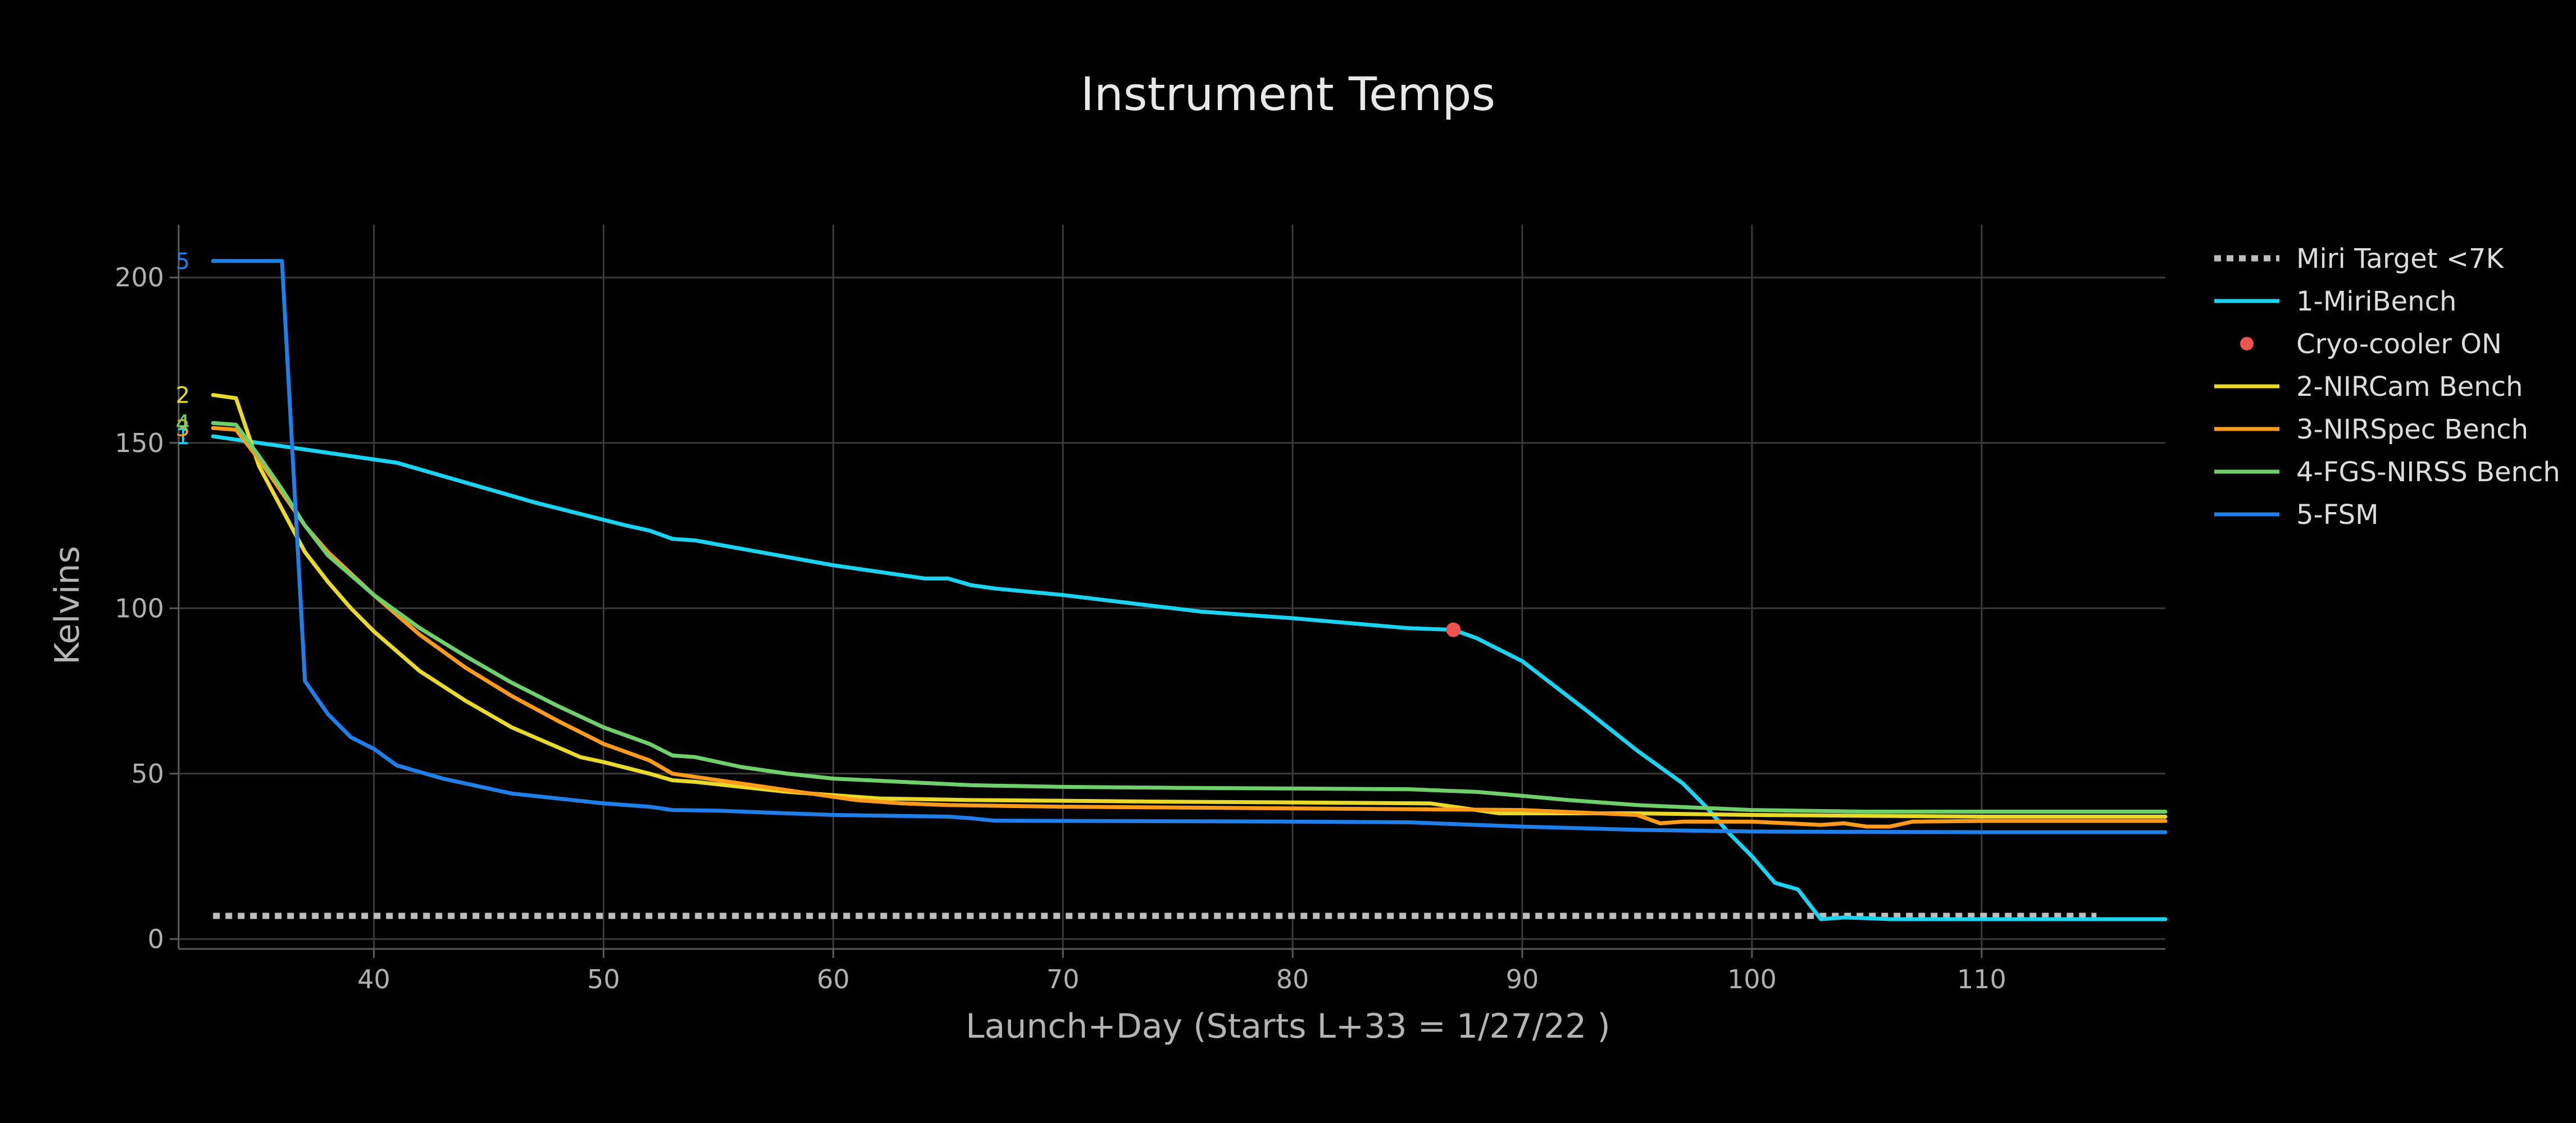 The height and width of the screenshot is (1123, 2576). Describe the element at coordinates (183, 429) in the screenshot. I see `3-nirspec-bench-end-label: 3` at that location.